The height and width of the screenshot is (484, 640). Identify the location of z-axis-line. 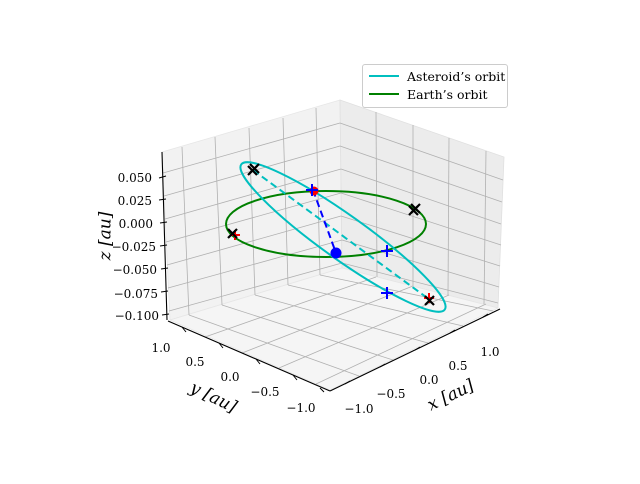
(164, 236).